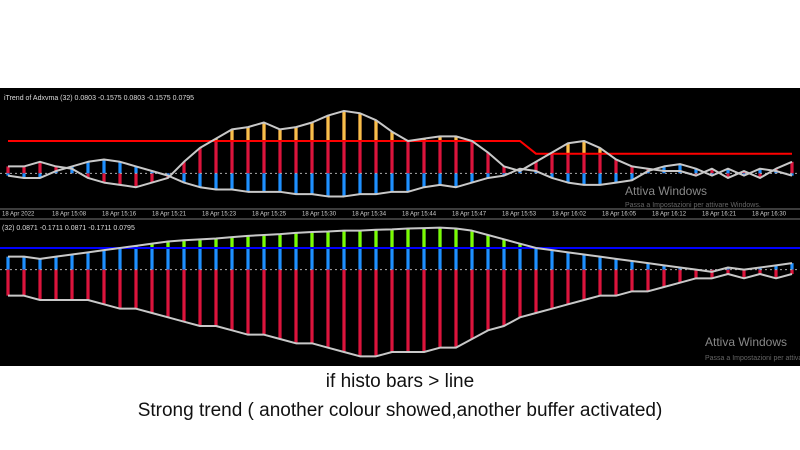  What do you see at coordinates (519, 215) in the screenshot?
I see `time-label: 18 Apr 15:53` at bounding box center [519, 215].